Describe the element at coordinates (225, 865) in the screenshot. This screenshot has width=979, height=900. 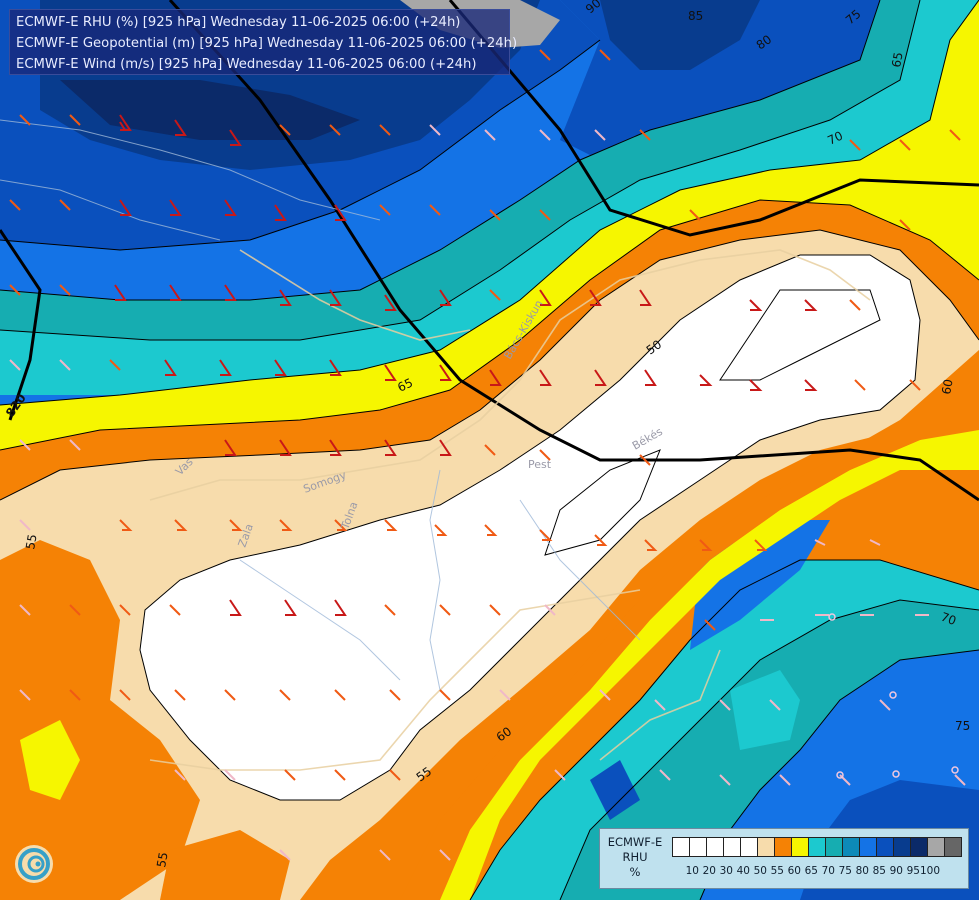
I see `rhu-band-60-bottom` at that location.